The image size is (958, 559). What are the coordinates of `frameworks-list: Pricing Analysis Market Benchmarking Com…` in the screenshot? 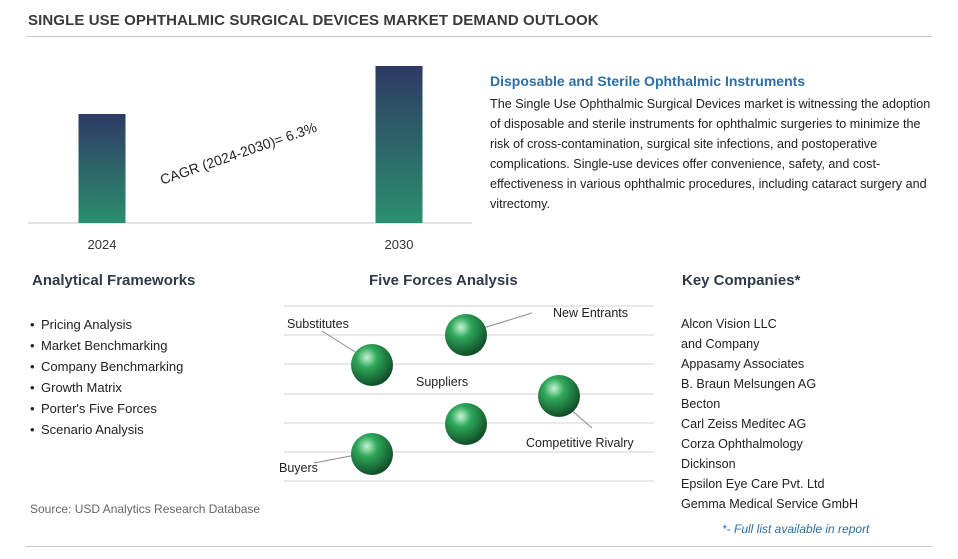 It's located at (106, 377).